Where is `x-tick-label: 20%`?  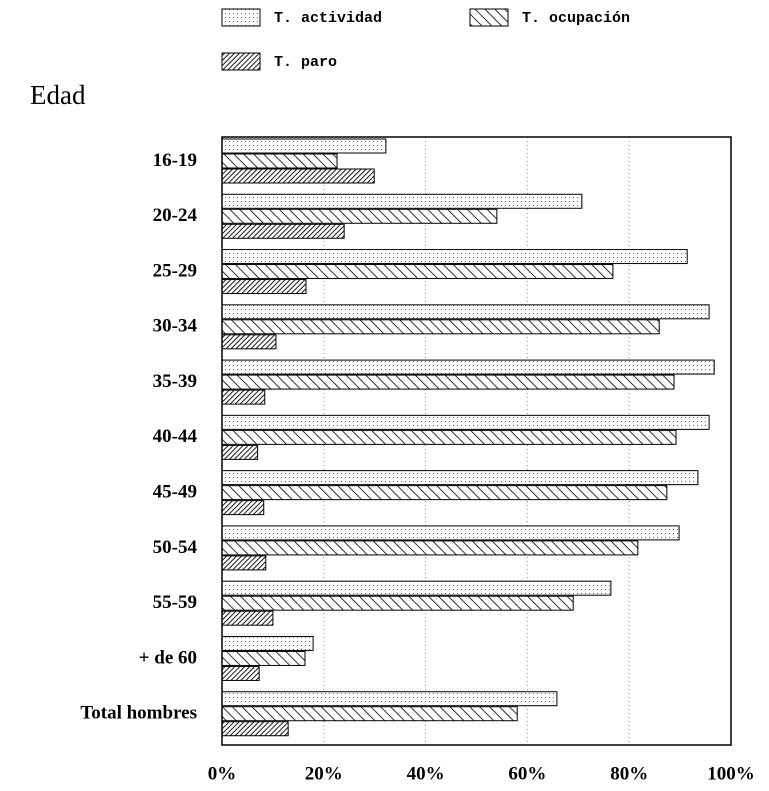
x-tick-label: 20% is located at coordinates (324, 773).